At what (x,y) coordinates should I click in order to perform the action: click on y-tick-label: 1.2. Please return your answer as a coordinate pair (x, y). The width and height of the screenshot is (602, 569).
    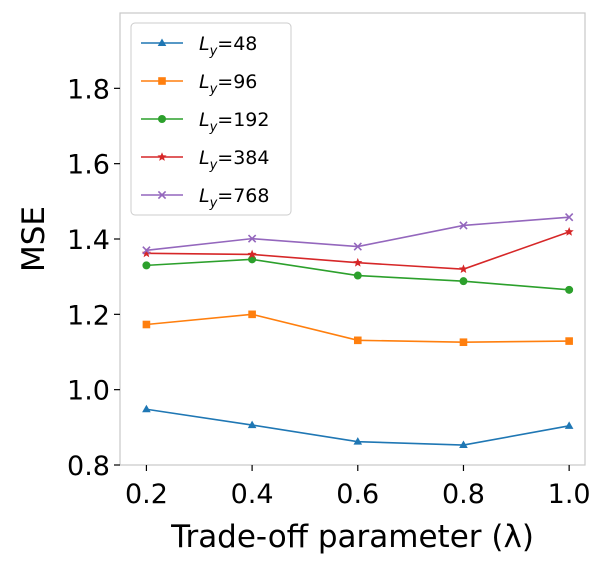
    Looking at the image, I should click on (88, 315).